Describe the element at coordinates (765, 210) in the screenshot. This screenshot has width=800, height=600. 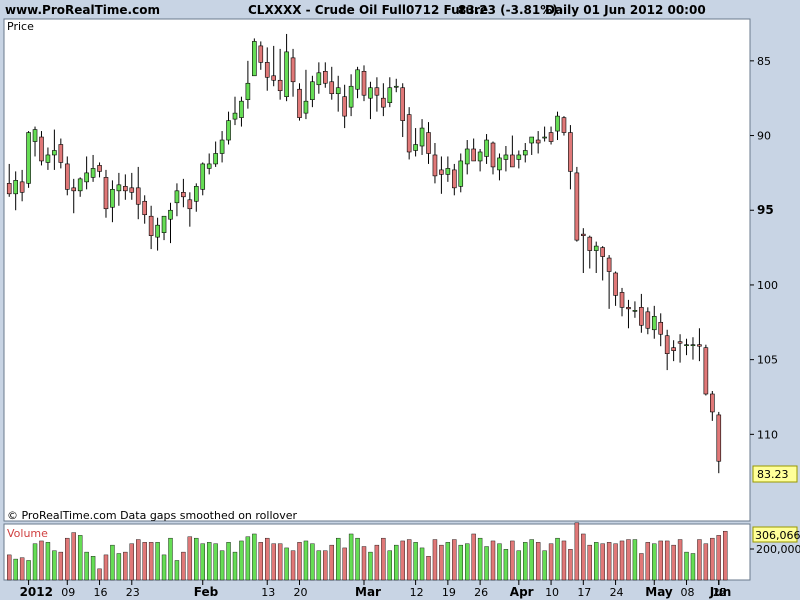
I see `price-tick-label: 95` at that location.